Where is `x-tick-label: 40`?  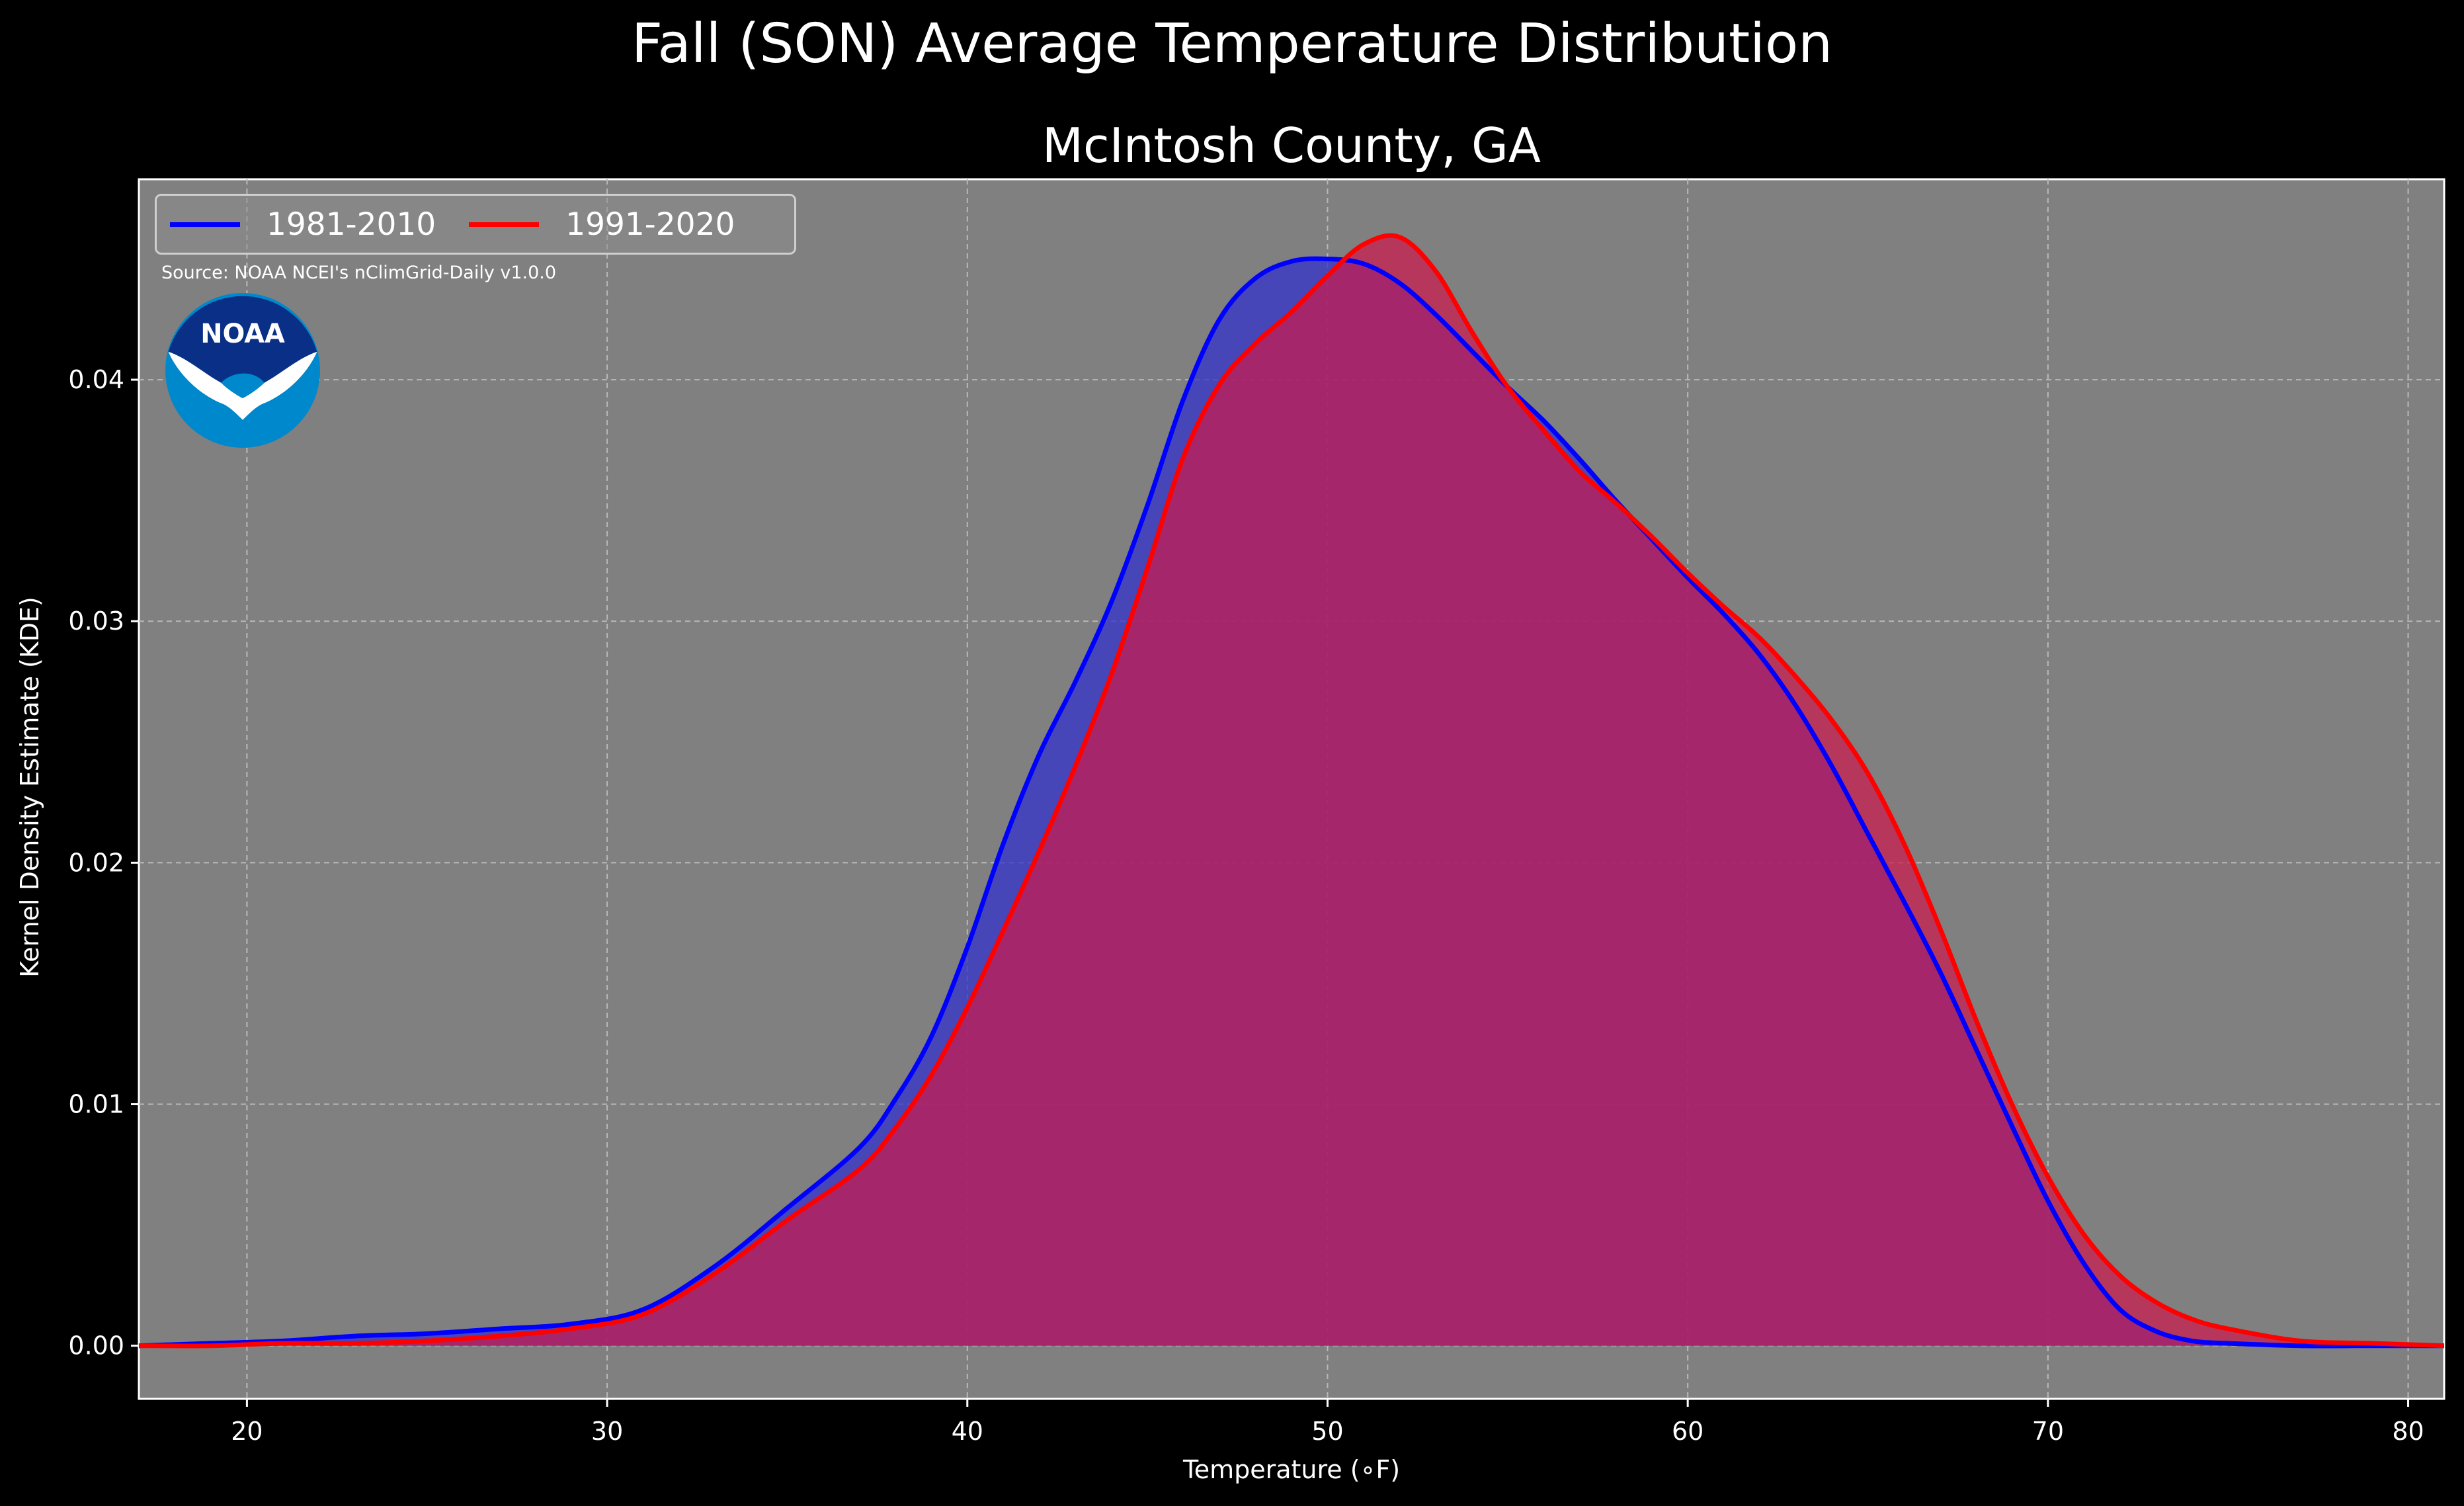 x-tick-label: 40 is located at coordinates (967, 1432).